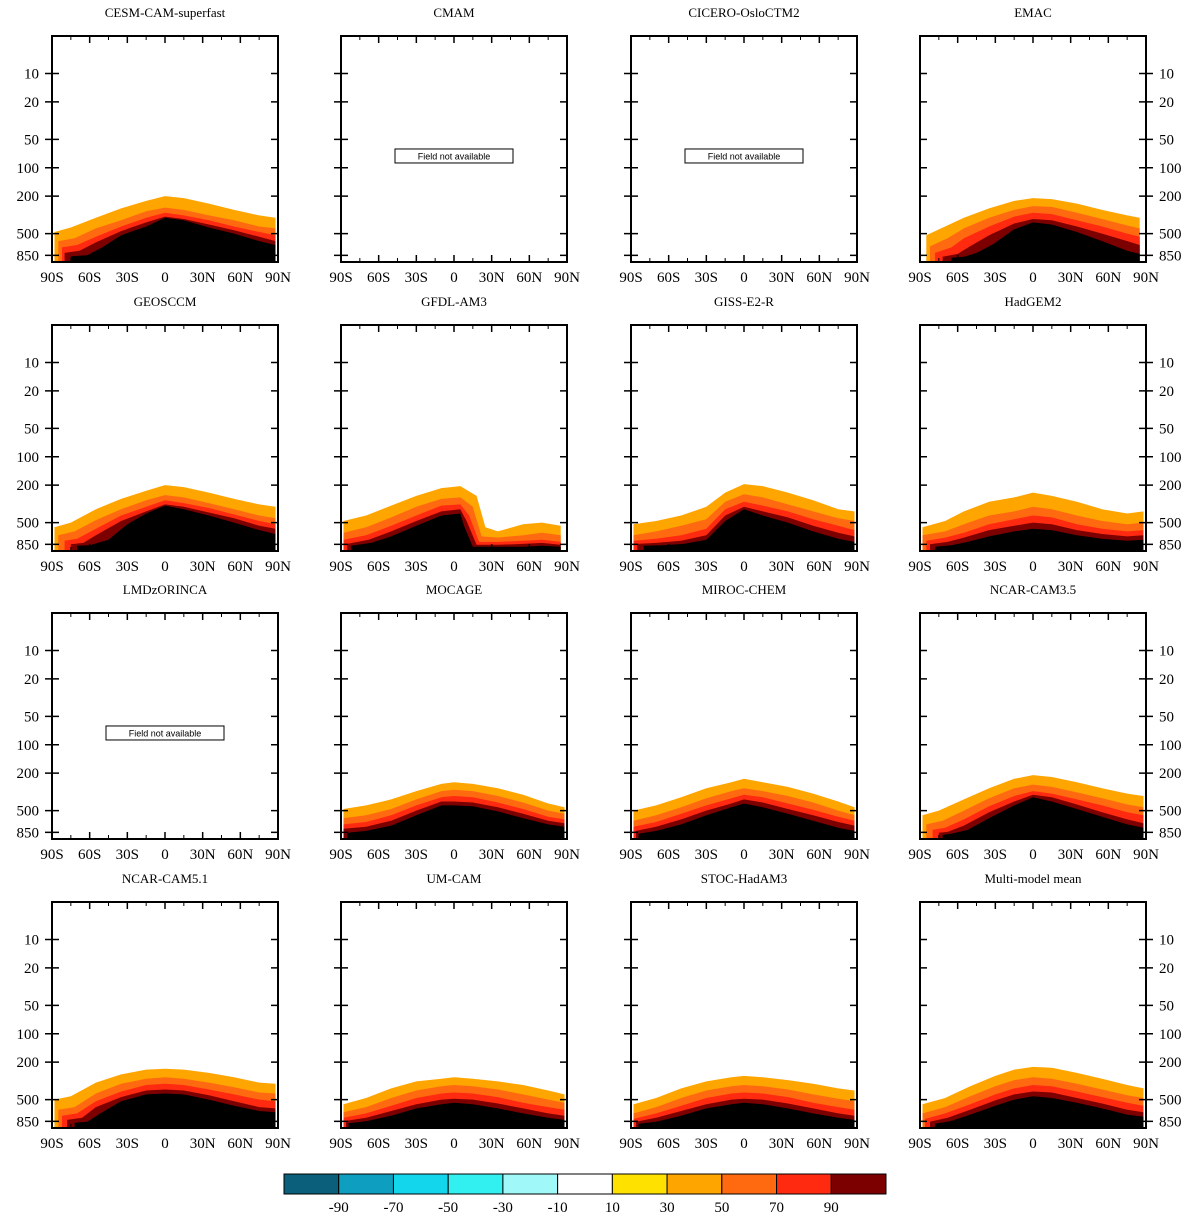  Describe the element at coordinates (165, 301) in the screenshot. I see `panel-title: GEOSCCM` at that location.